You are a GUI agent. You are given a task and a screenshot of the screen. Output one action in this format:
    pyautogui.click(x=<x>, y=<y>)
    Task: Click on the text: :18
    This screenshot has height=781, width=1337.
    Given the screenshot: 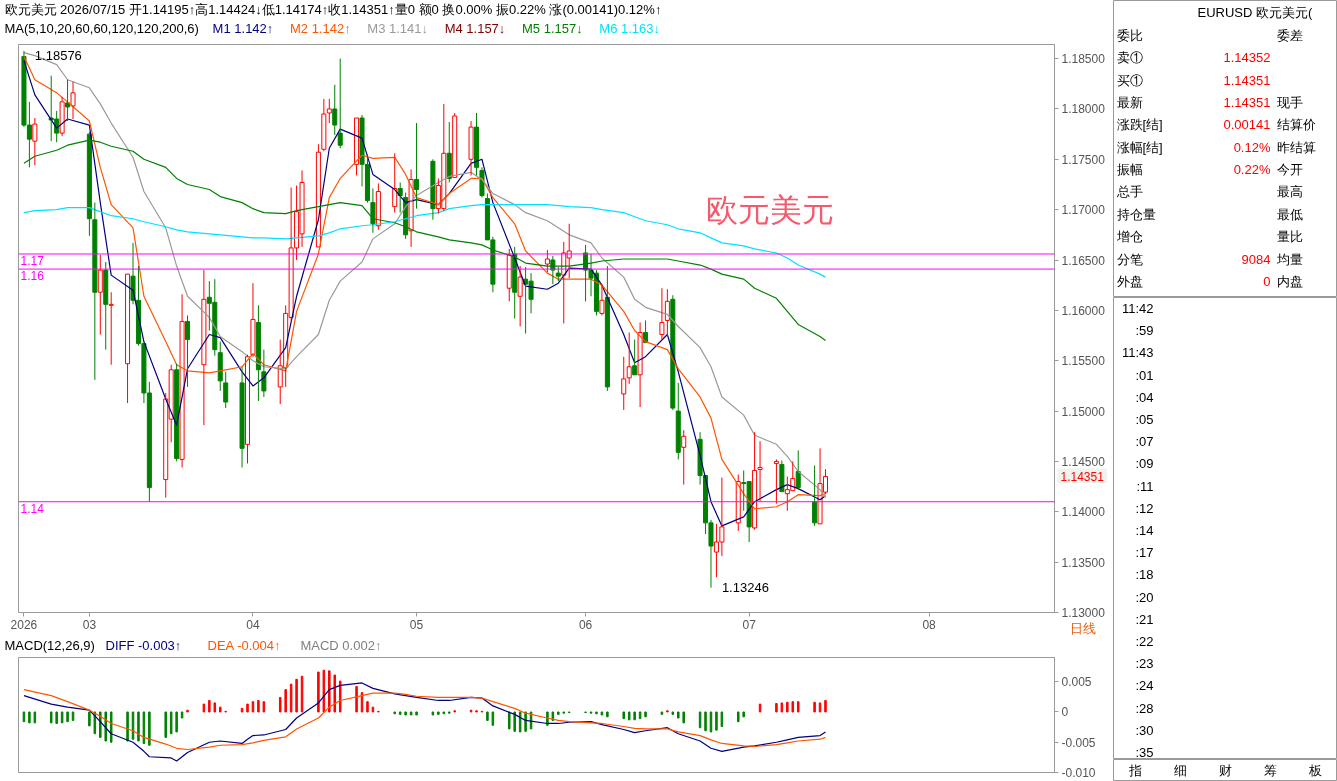 What is the action you would take?
    pyautogui.click(x=1144, y=575)
    